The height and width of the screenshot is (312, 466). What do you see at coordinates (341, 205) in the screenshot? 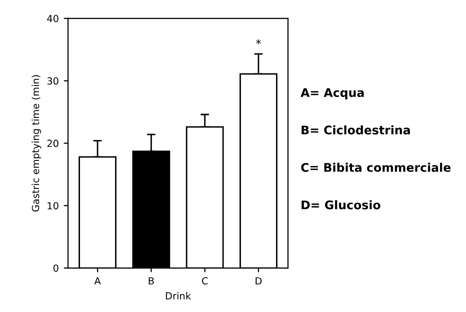
I see `text: D= Glucosio` at bounding box center [341, 205].